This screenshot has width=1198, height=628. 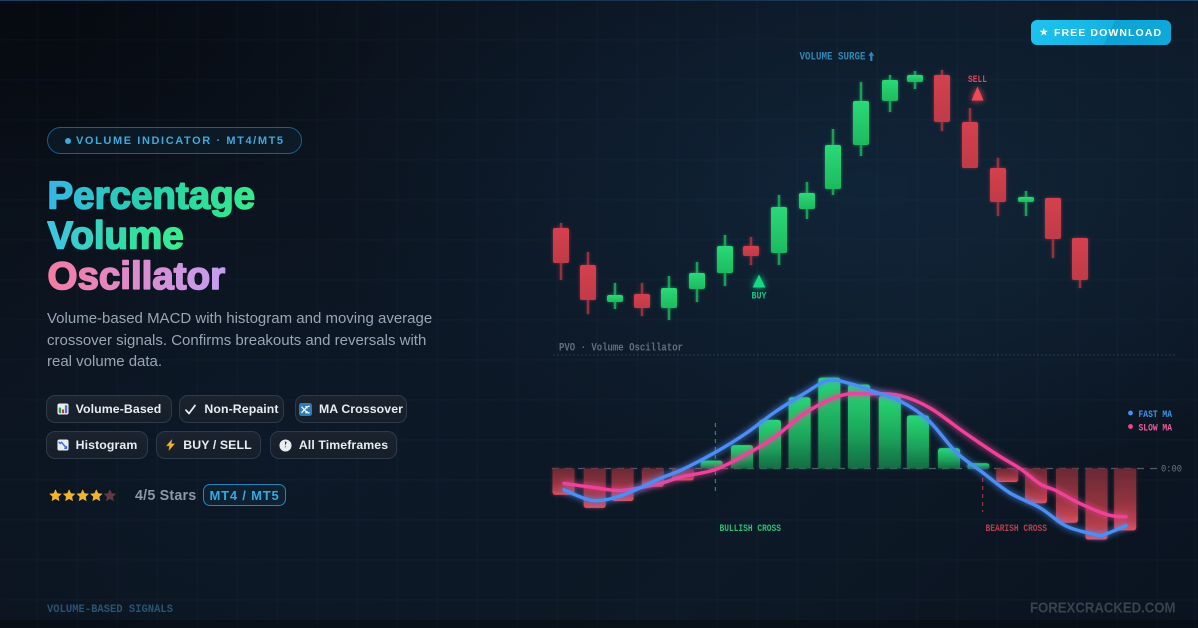 What do you see at coordinates (1156, 415) in the screenshot?
I see `svg-text: FAST MA` at bounding box center [1156, 415].